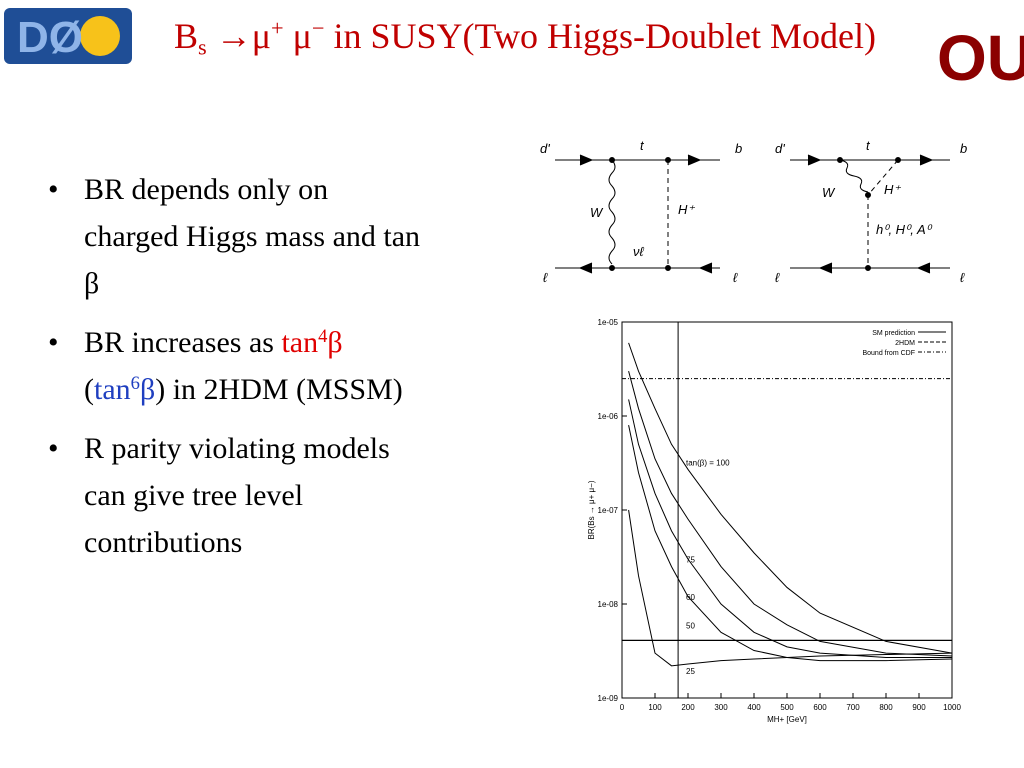 This screenshot has width=1024, height=768. Describe the element at coordinates (919, 707) in the screenshot. I see `x-tick-label: 900` at that location.